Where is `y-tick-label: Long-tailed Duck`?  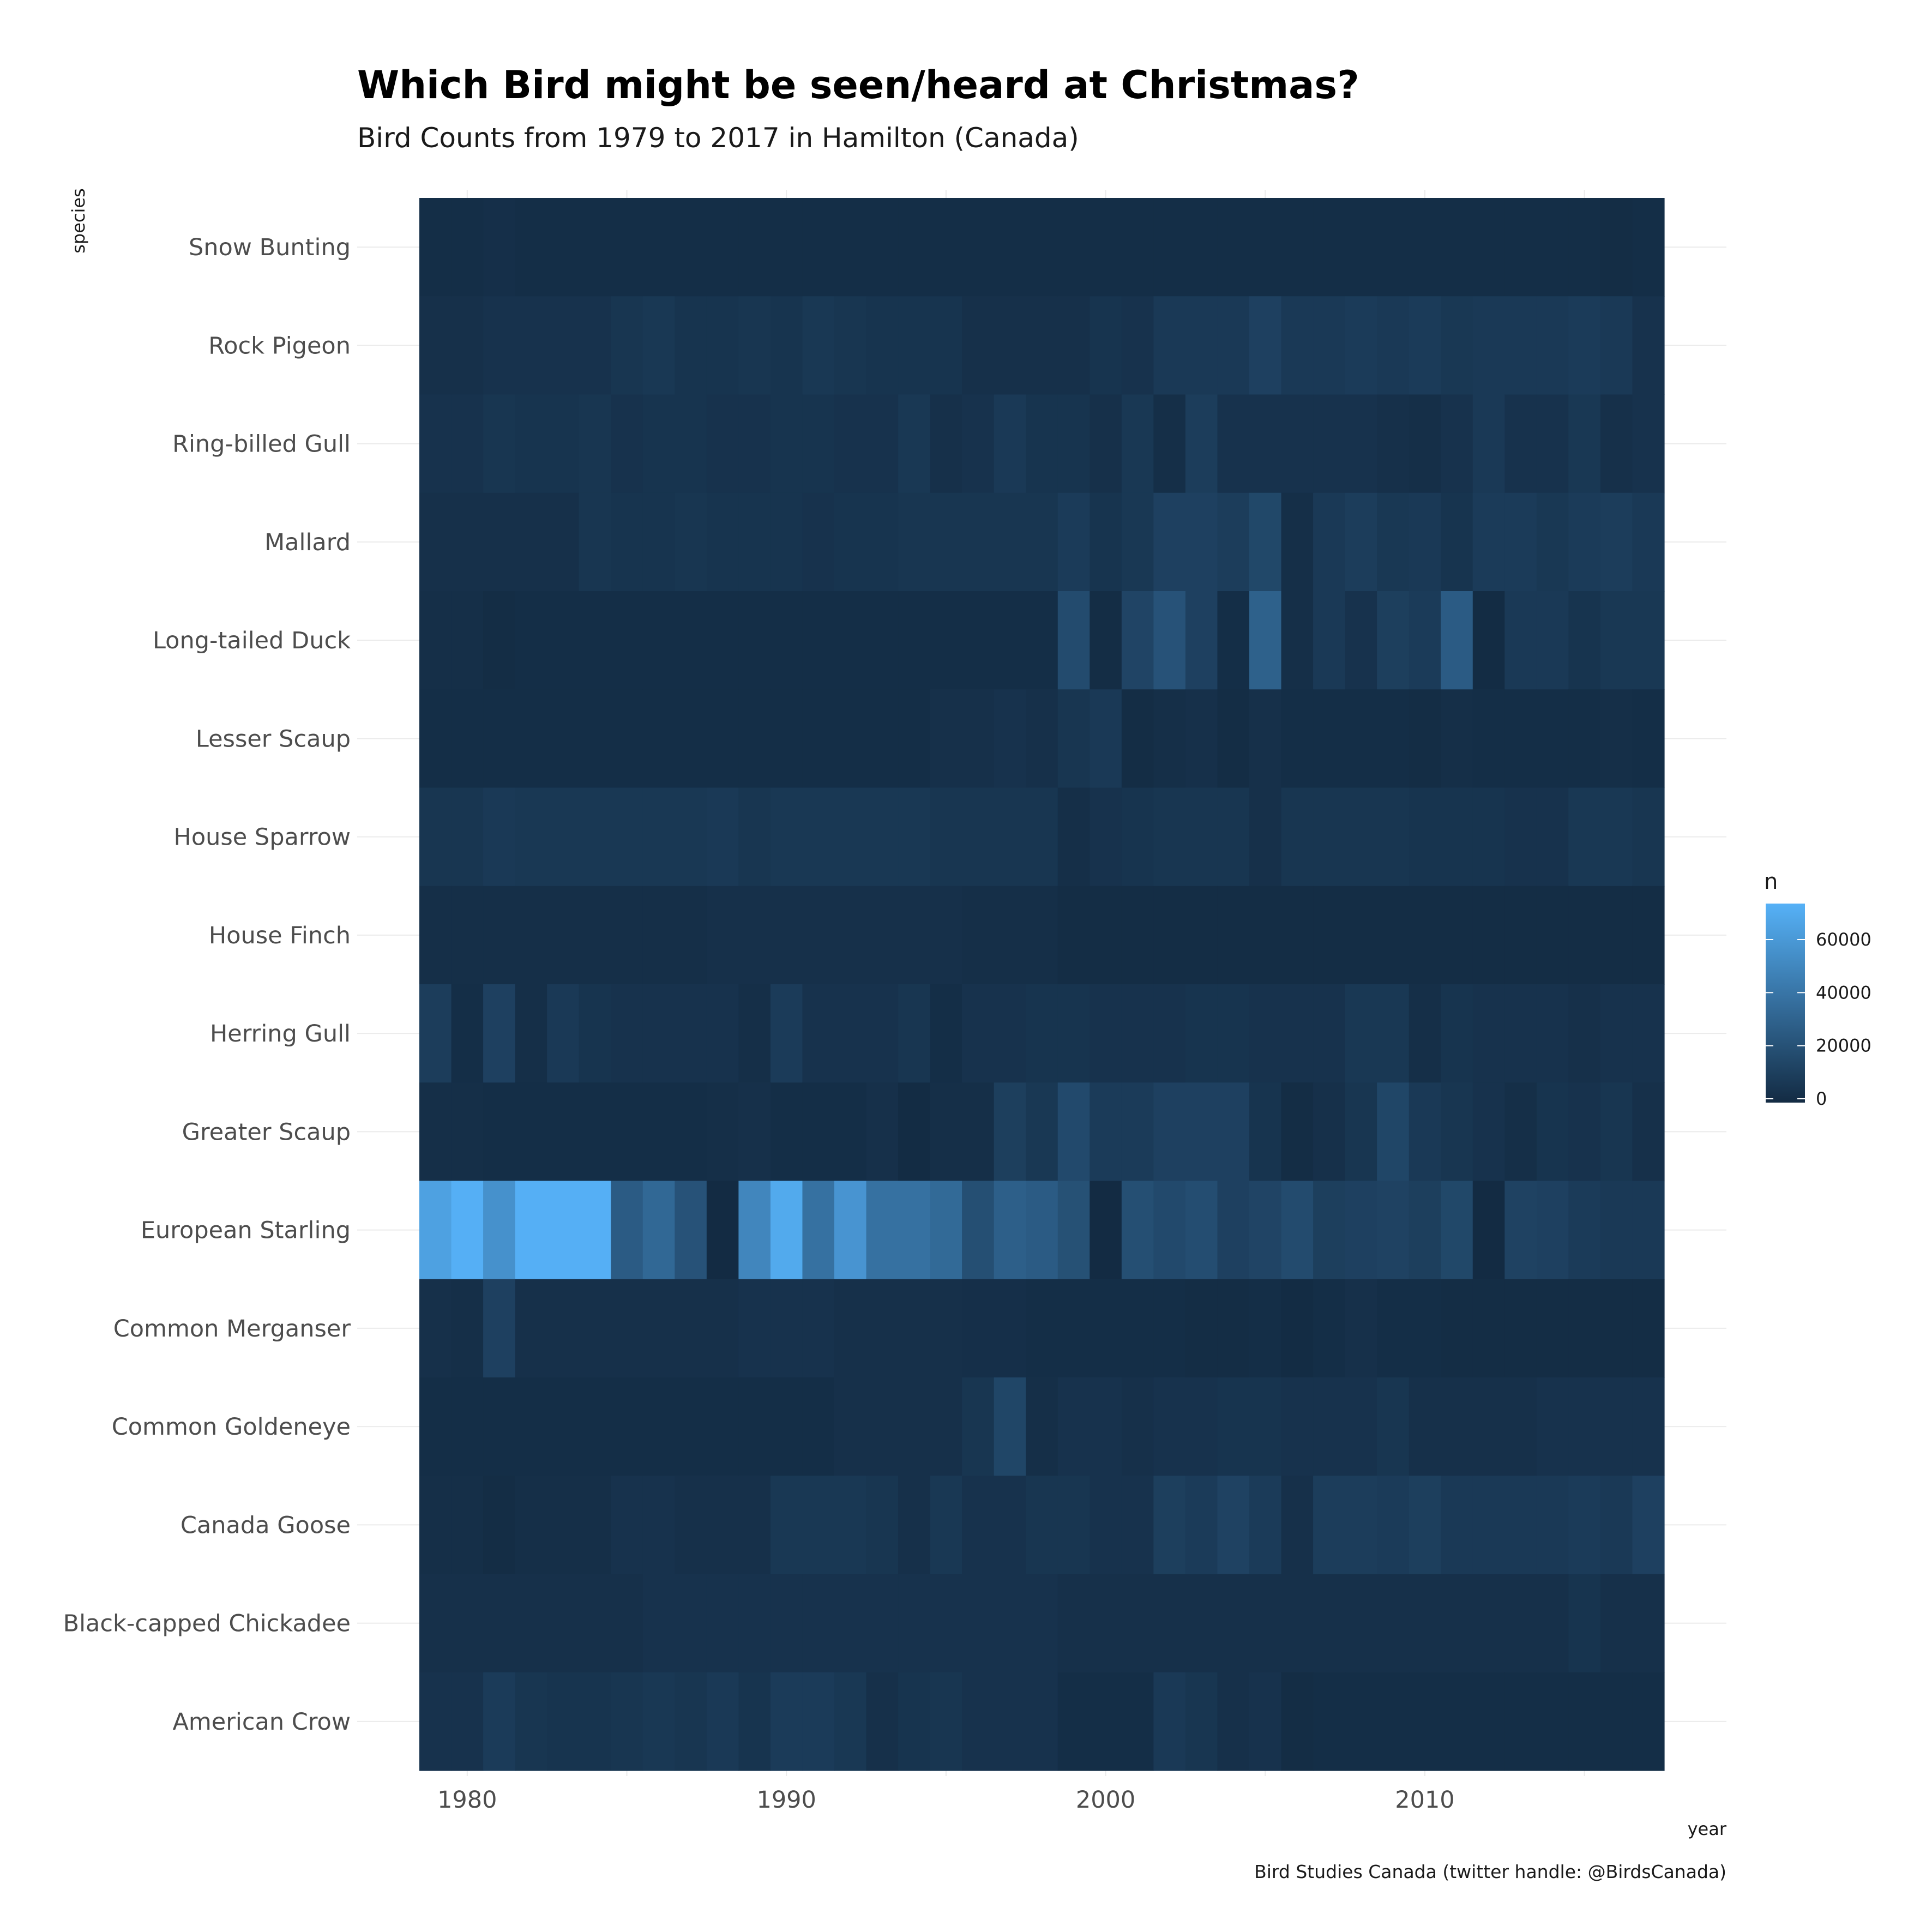
y-tick-label: Long-tailed Duck is located at coordinates (252, 640).